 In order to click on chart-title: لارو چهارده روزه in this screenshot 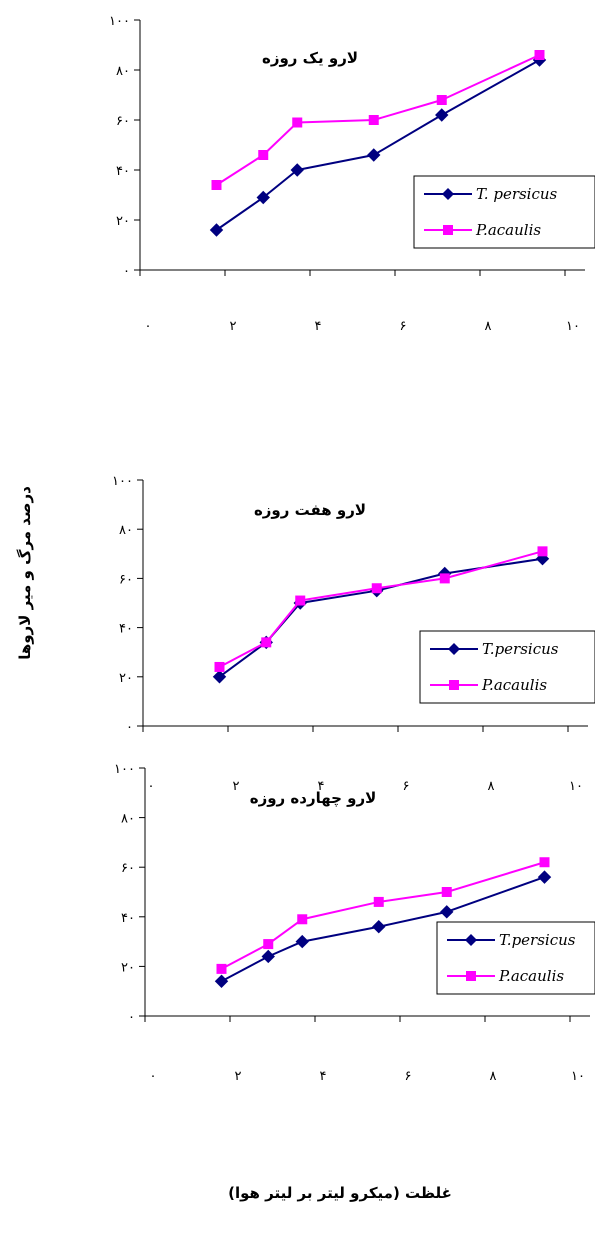, I will do `click(313, 798)`.